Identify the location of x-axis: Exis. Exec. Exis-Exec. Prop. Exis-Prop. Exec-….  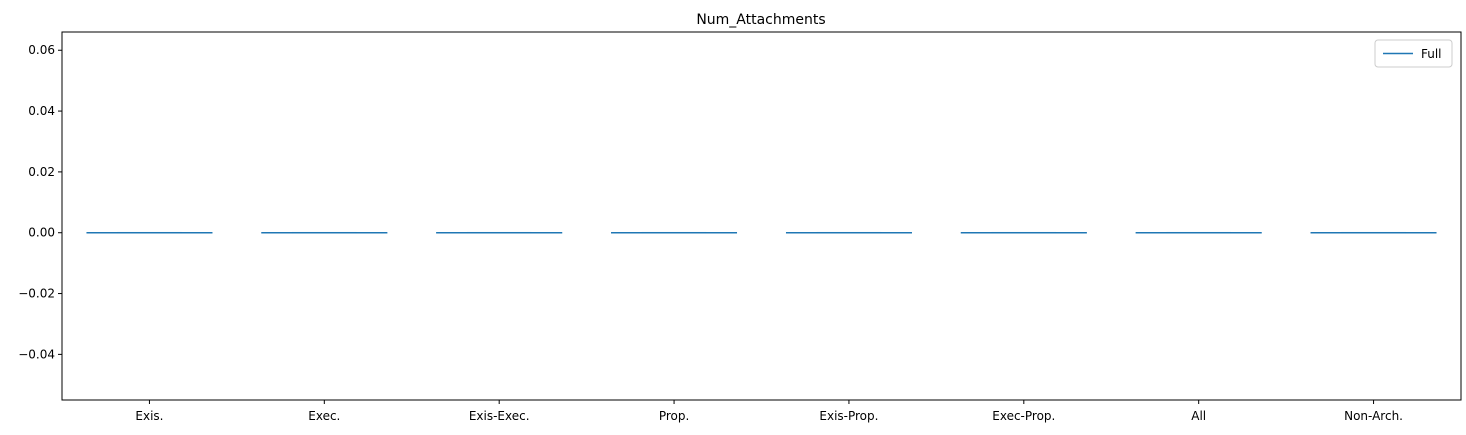
(769, 411).